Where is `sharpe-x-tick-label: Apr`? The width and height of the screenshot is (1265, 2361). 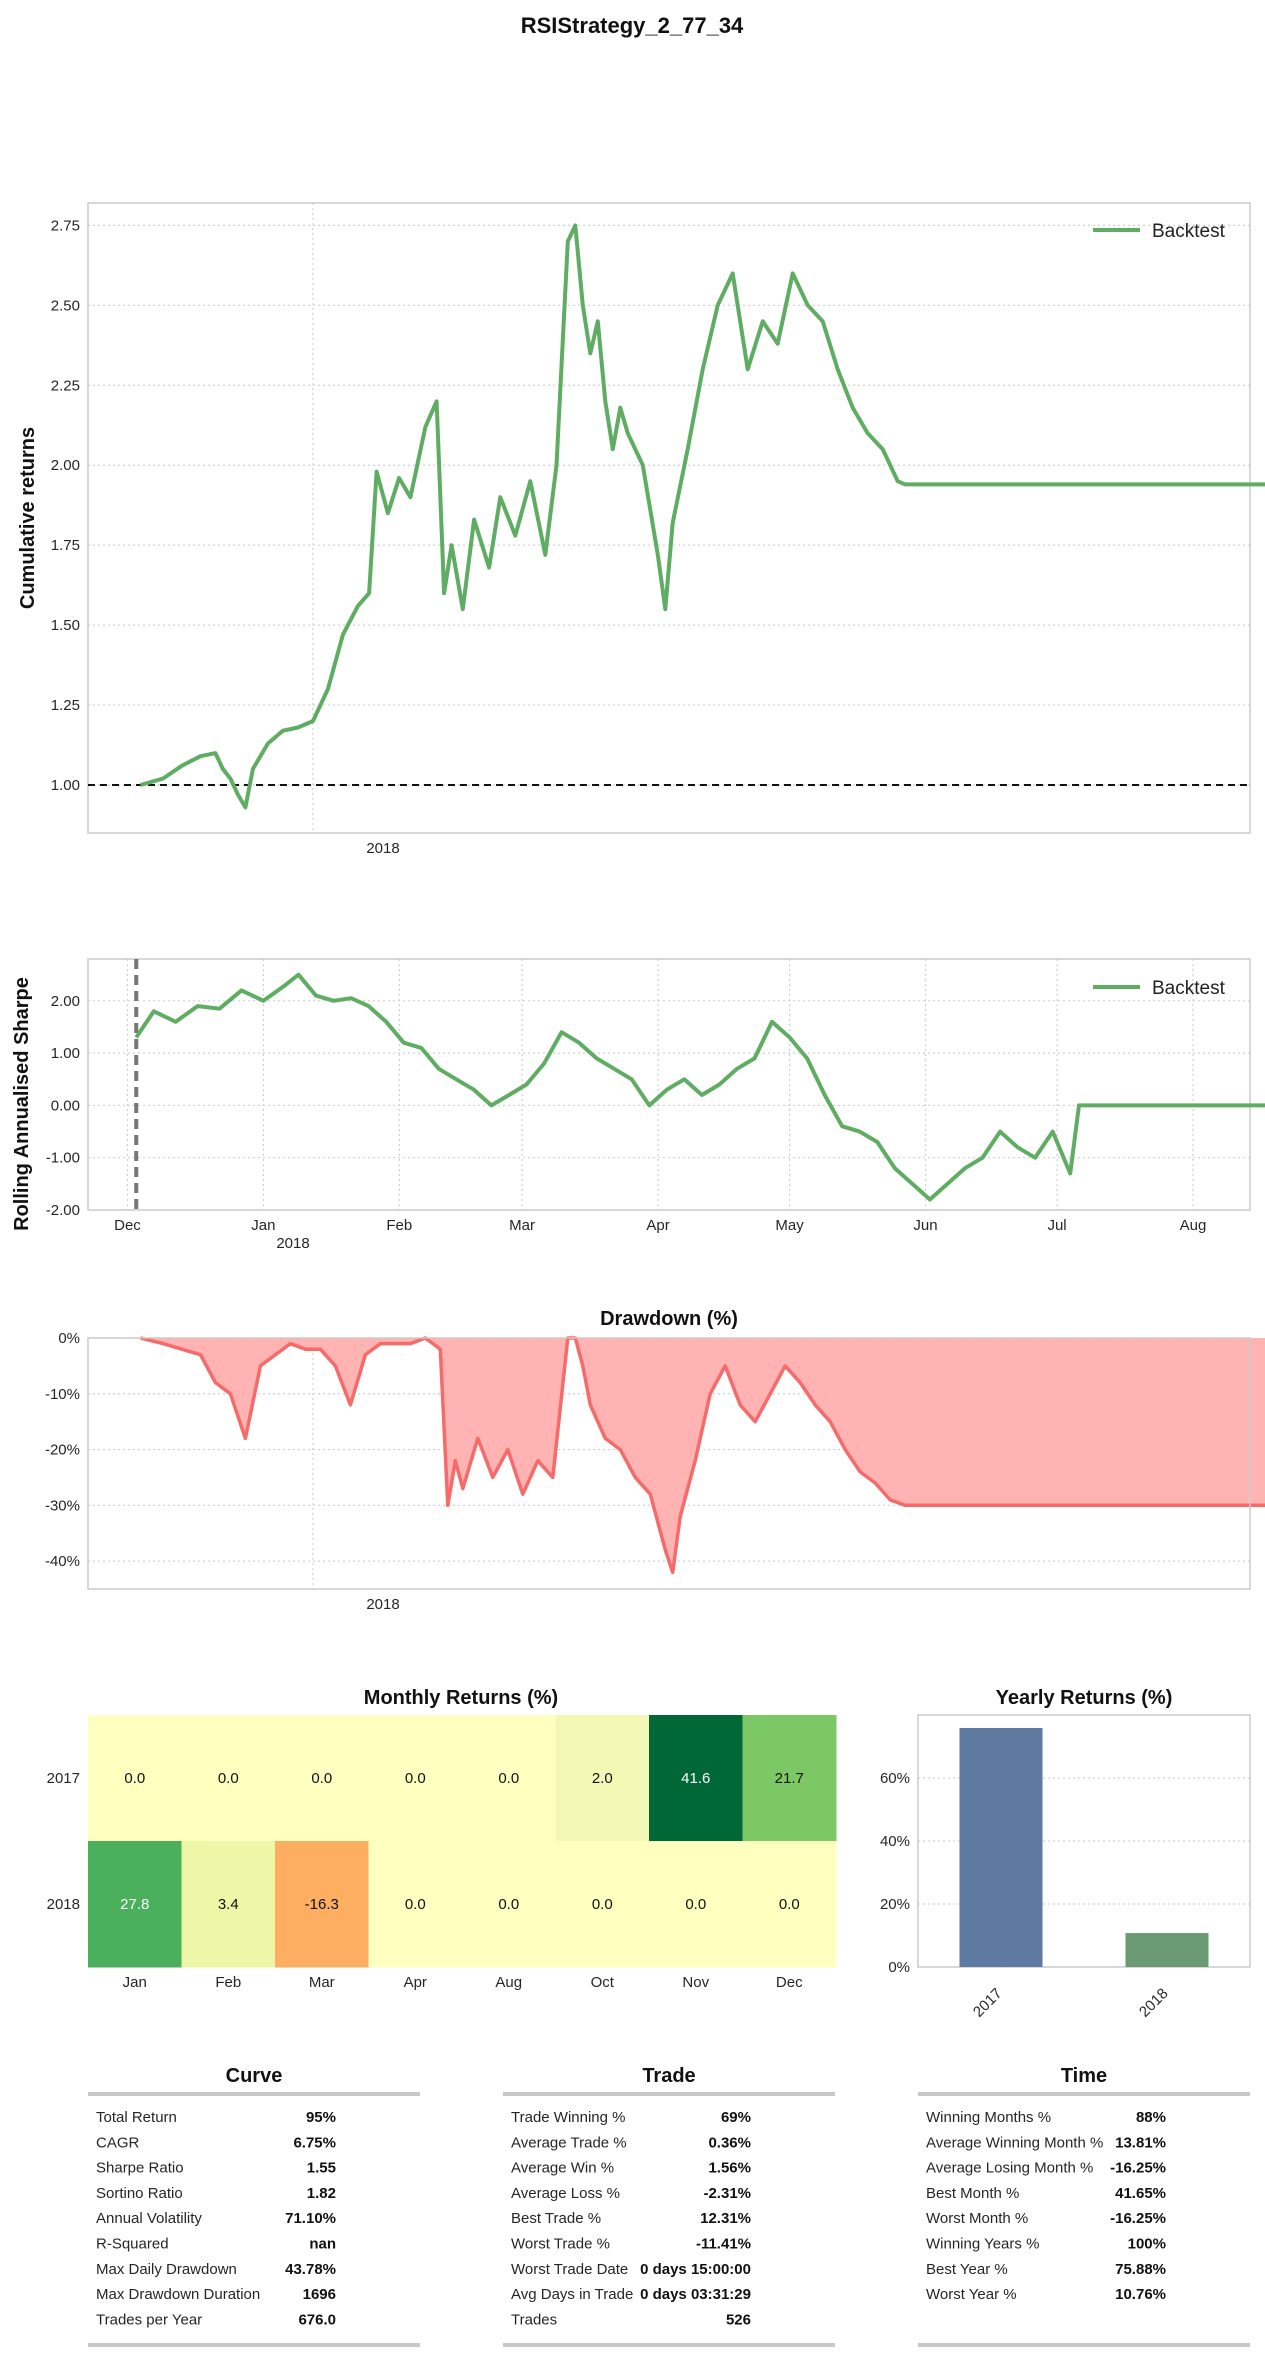
sharpe-x-tick-label: Apr is located at coordinates (657, 1225).